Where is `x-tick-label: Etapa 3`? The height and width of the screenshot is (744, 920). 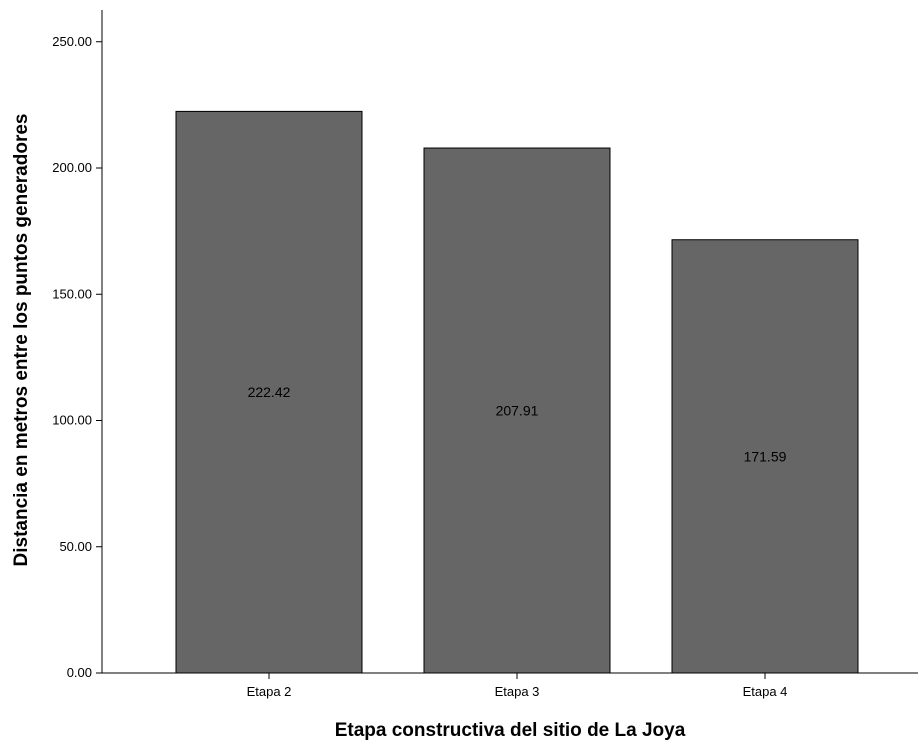
x-tick-label: Etapa 3 is located at coordinates (517, 691).